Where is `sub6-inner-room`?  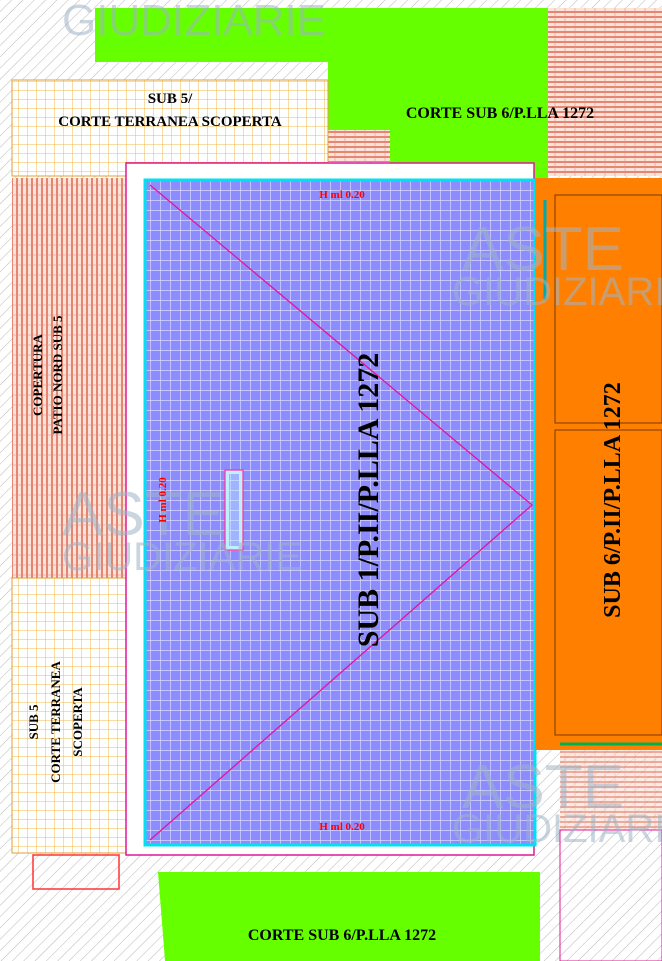 sub6-inner-room is located at coordinates (608, 309).